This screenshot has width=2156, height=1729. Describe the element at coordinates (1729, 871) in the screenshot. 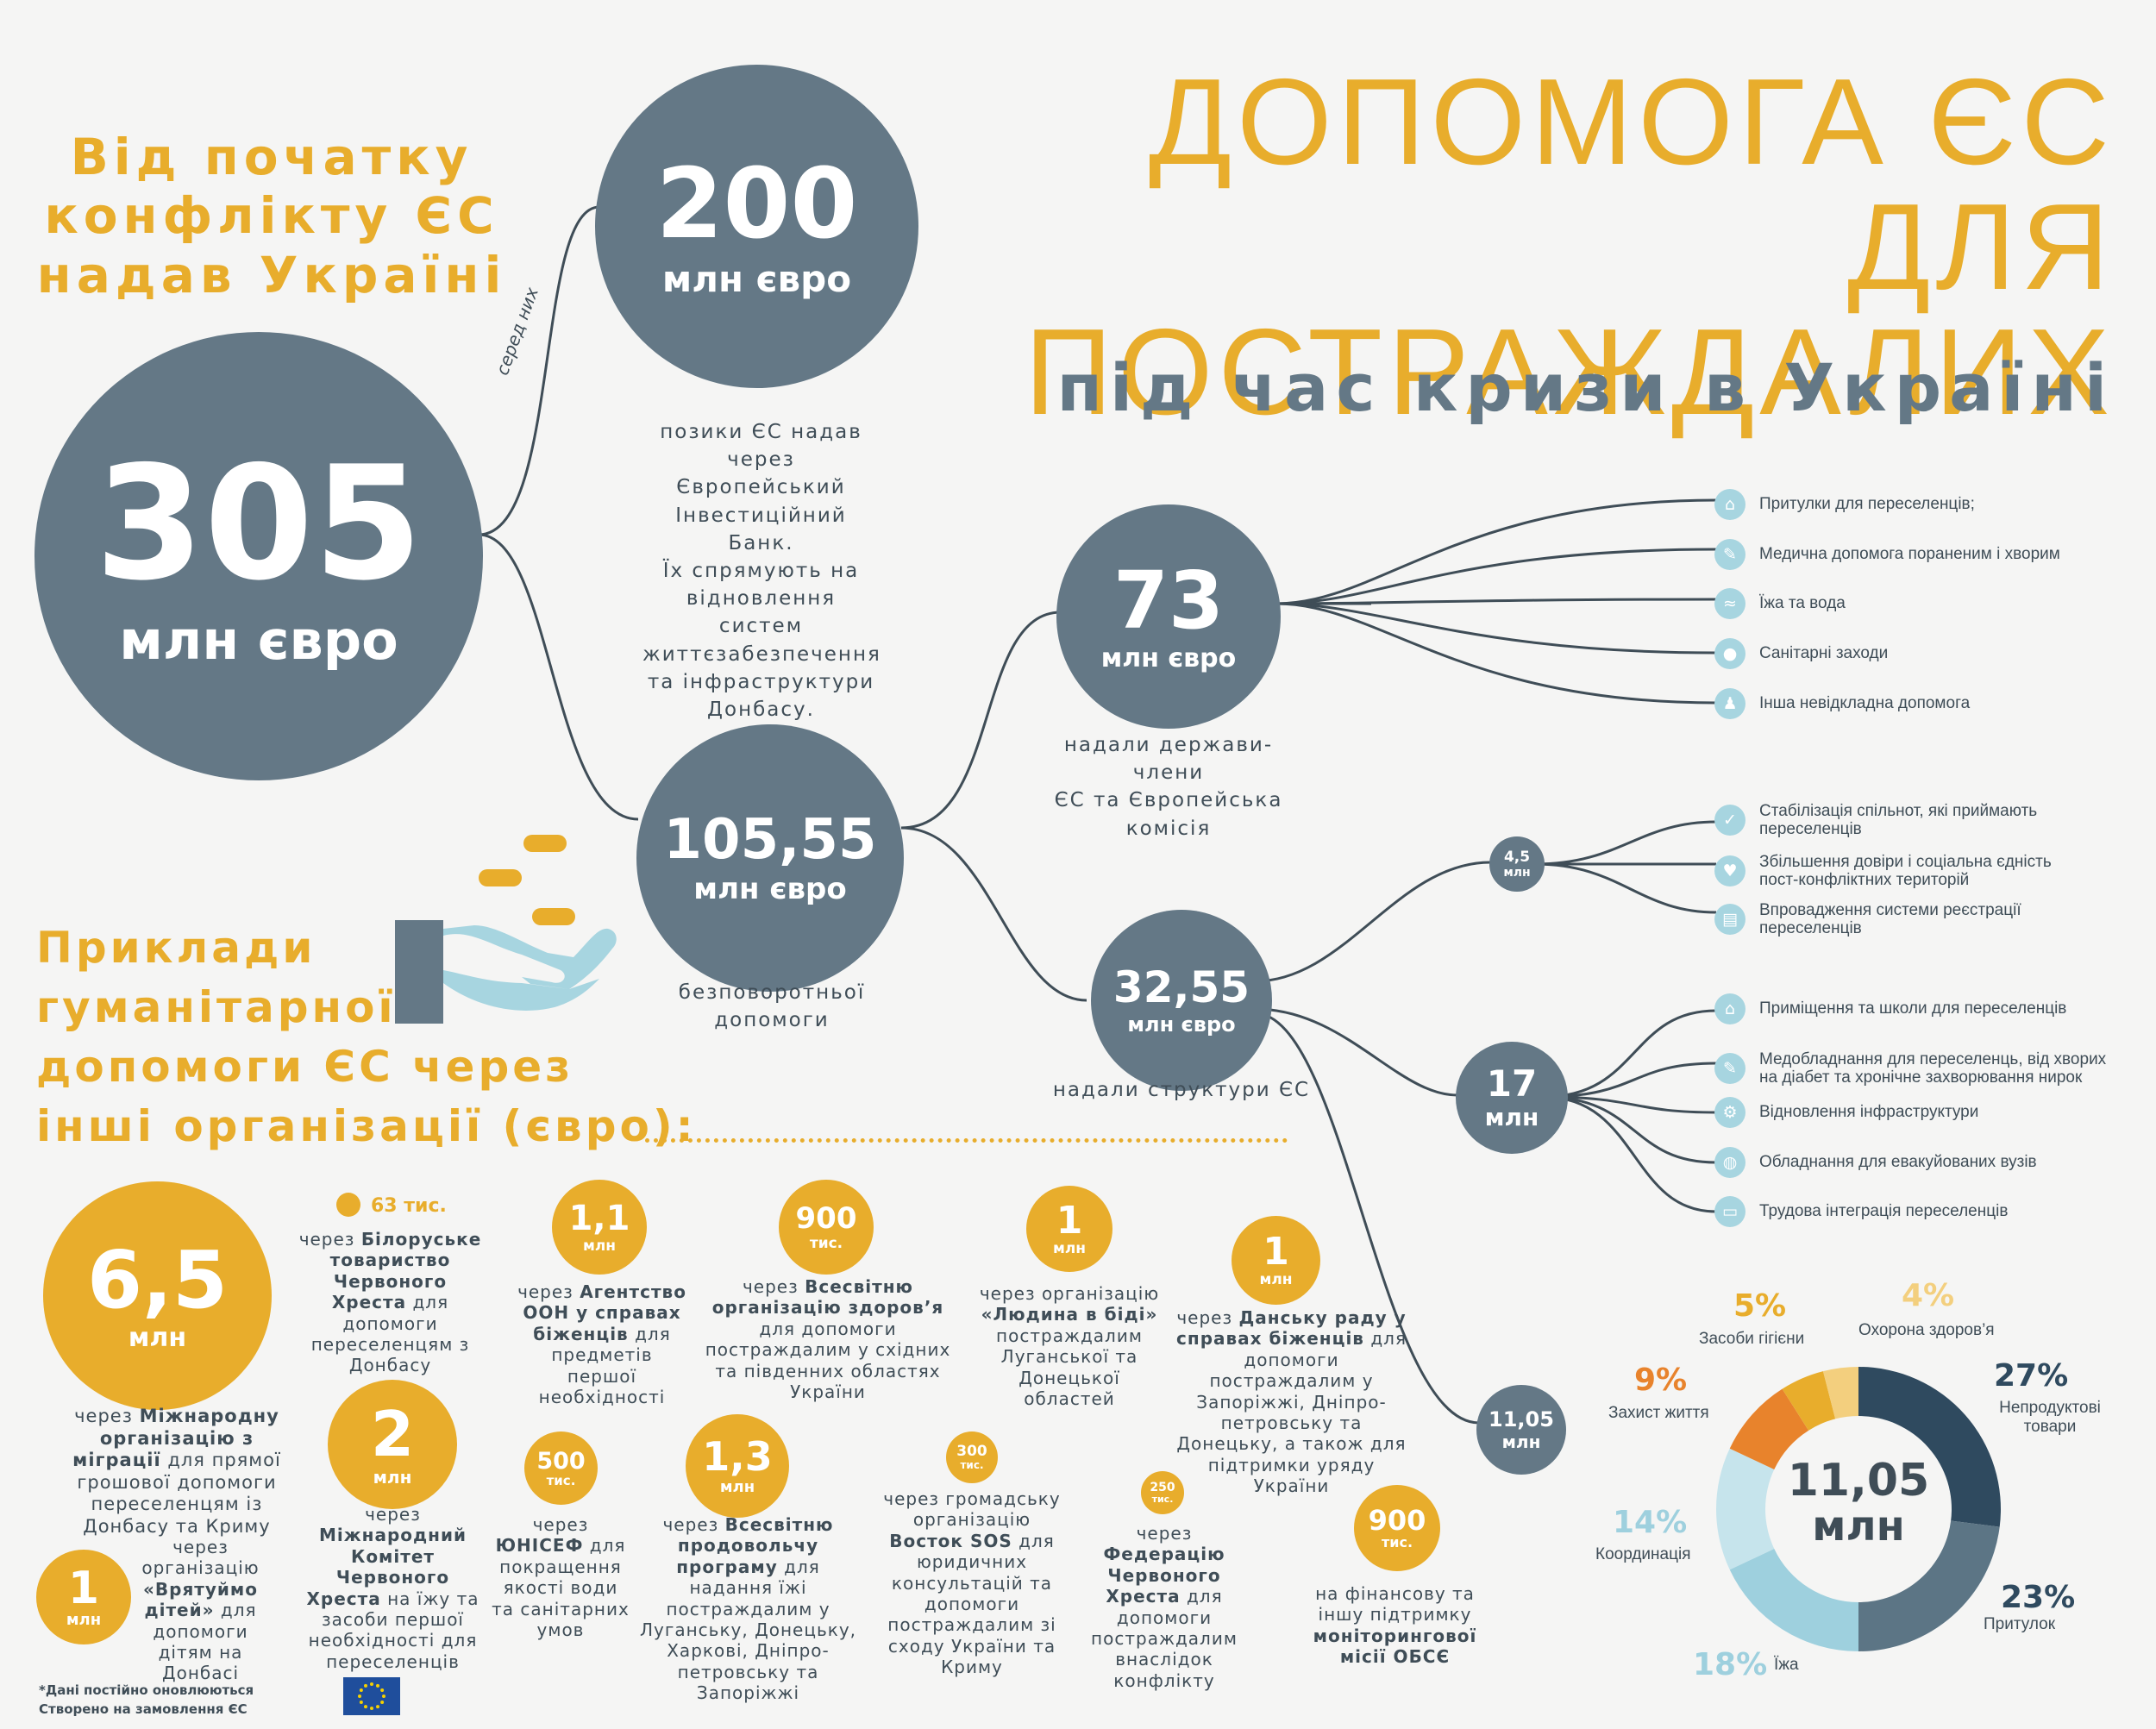

I see `heart-icon: ♥` at that location.